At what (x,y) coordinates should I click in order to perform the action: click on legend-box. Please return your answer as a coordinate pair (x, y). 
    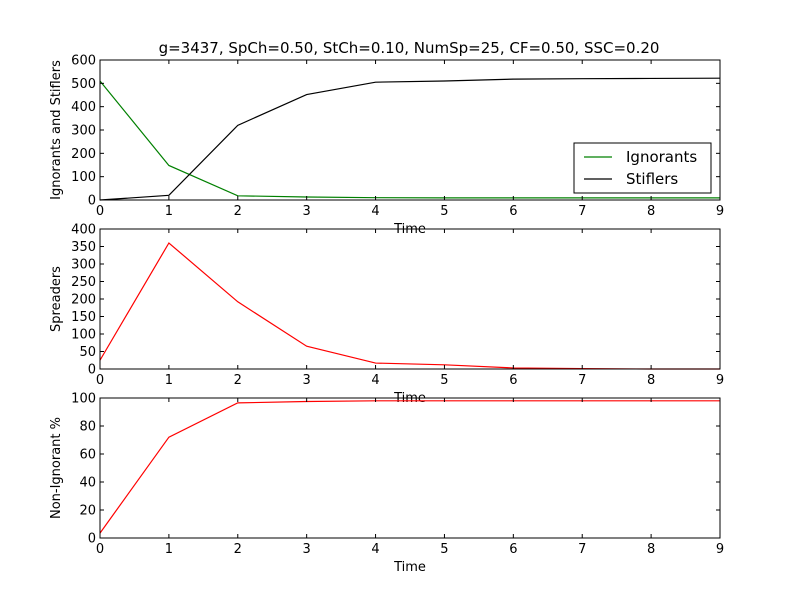
    Looking at the image, I should click on (642, 168).